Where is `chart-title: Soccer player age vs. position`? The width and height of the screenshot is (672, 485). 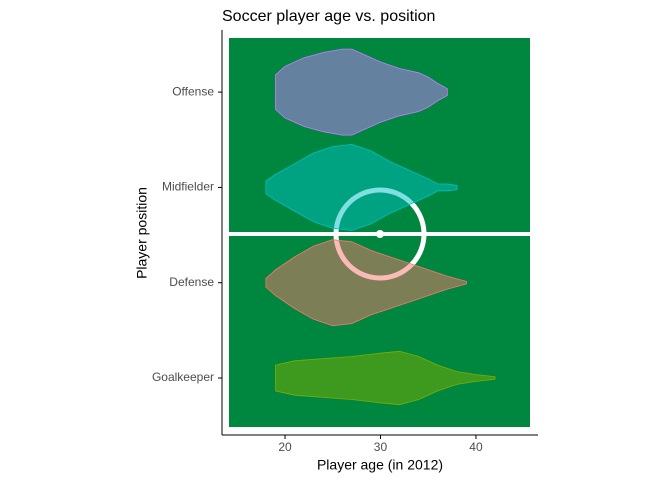 chart-title: Soccer player age vs. position is located at coordinates (328, 16).